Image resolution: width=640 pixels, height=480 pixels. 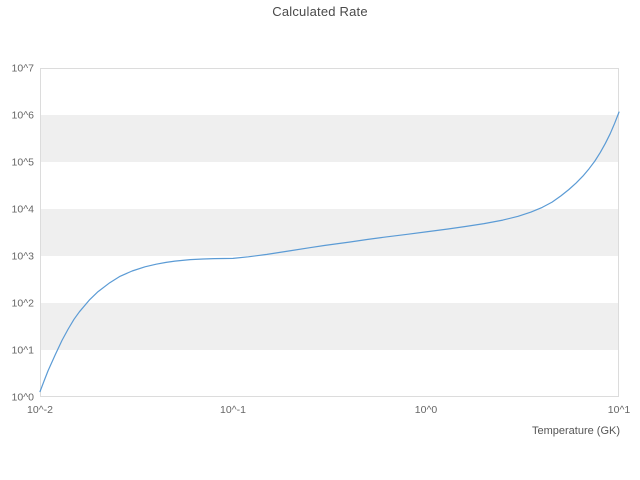 What do you see at coordinates (23, 210) in the screenshot?
I see `y-tick-label: 10^4` at bounding box center [23, 210].